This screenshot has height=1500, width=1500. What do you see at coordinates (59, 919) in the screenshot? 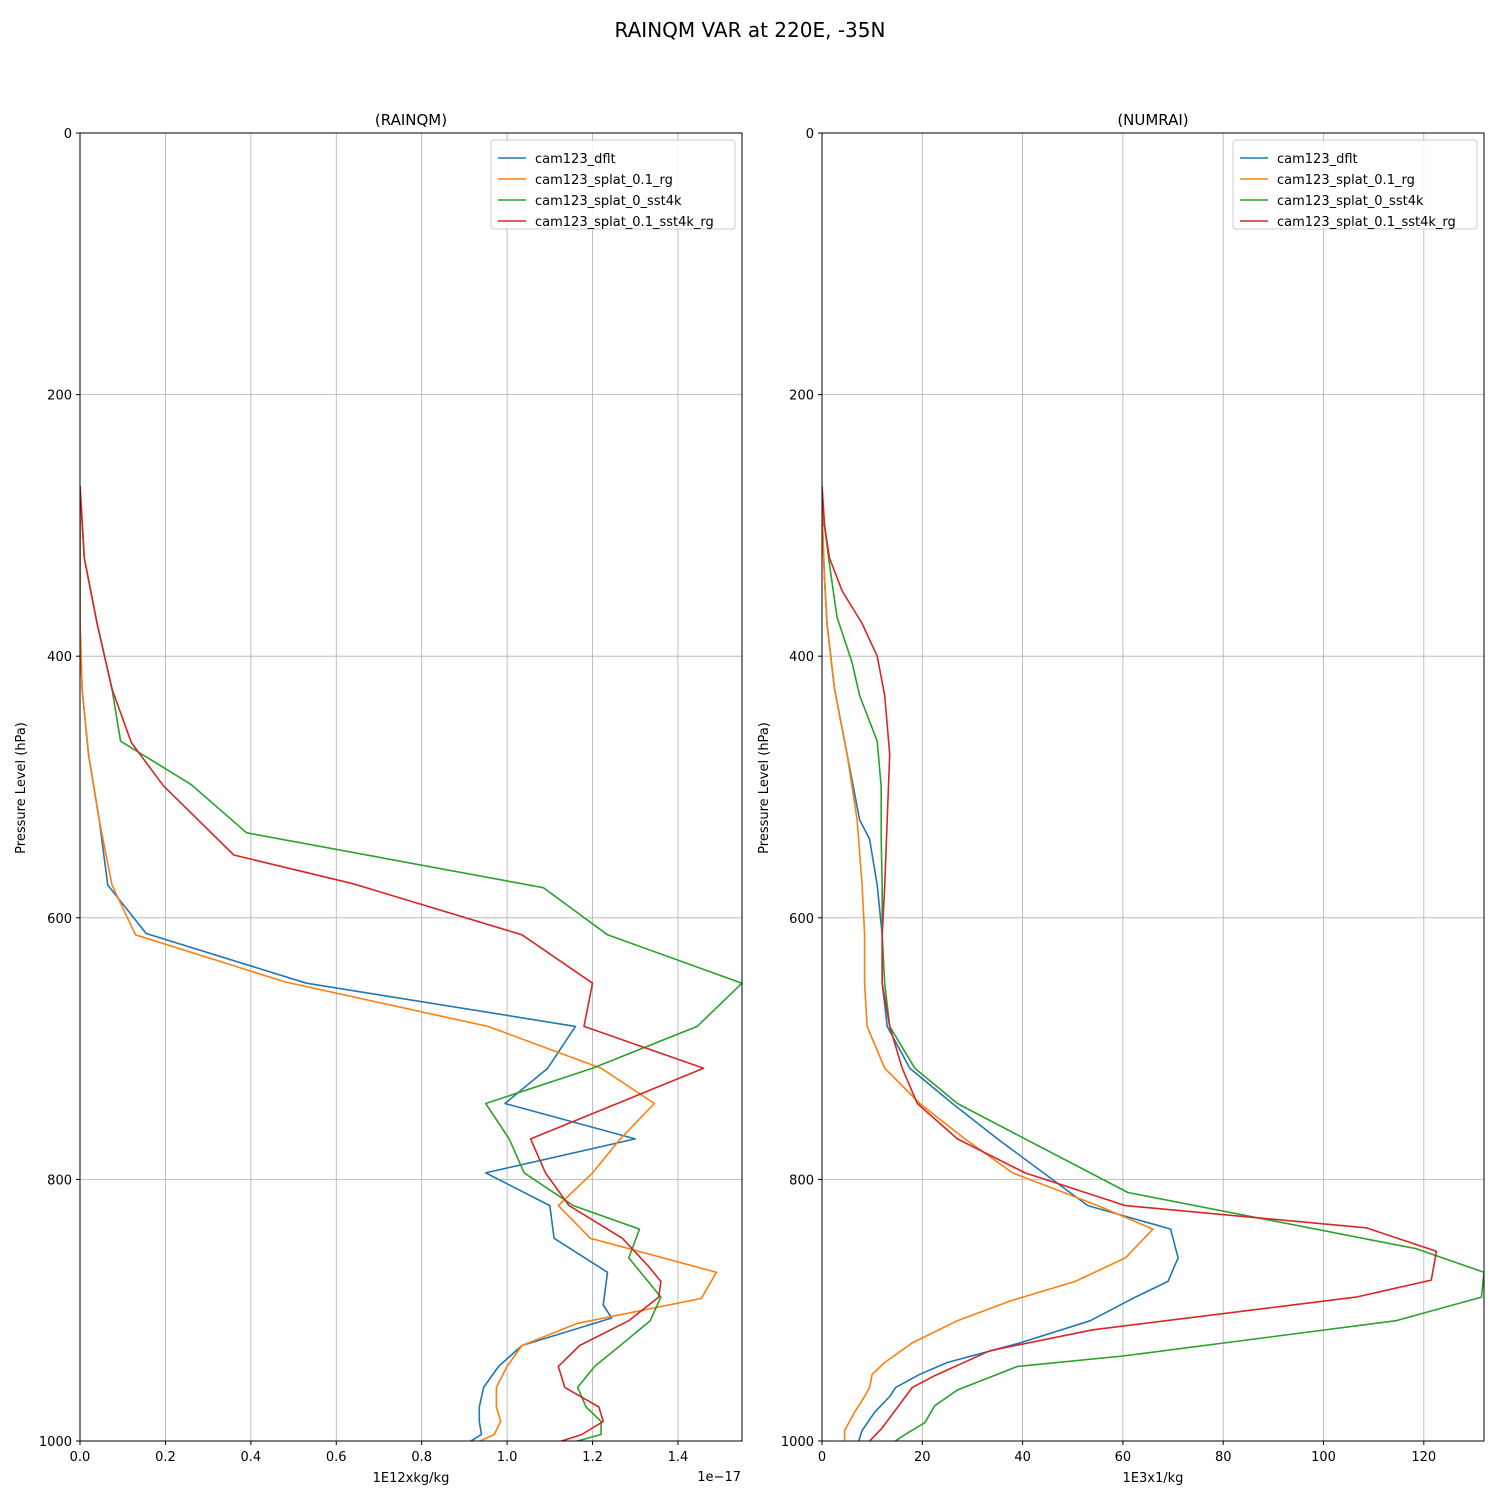
I see `rainqm-y-tick-label: 600` at bounding box center [59, 919].